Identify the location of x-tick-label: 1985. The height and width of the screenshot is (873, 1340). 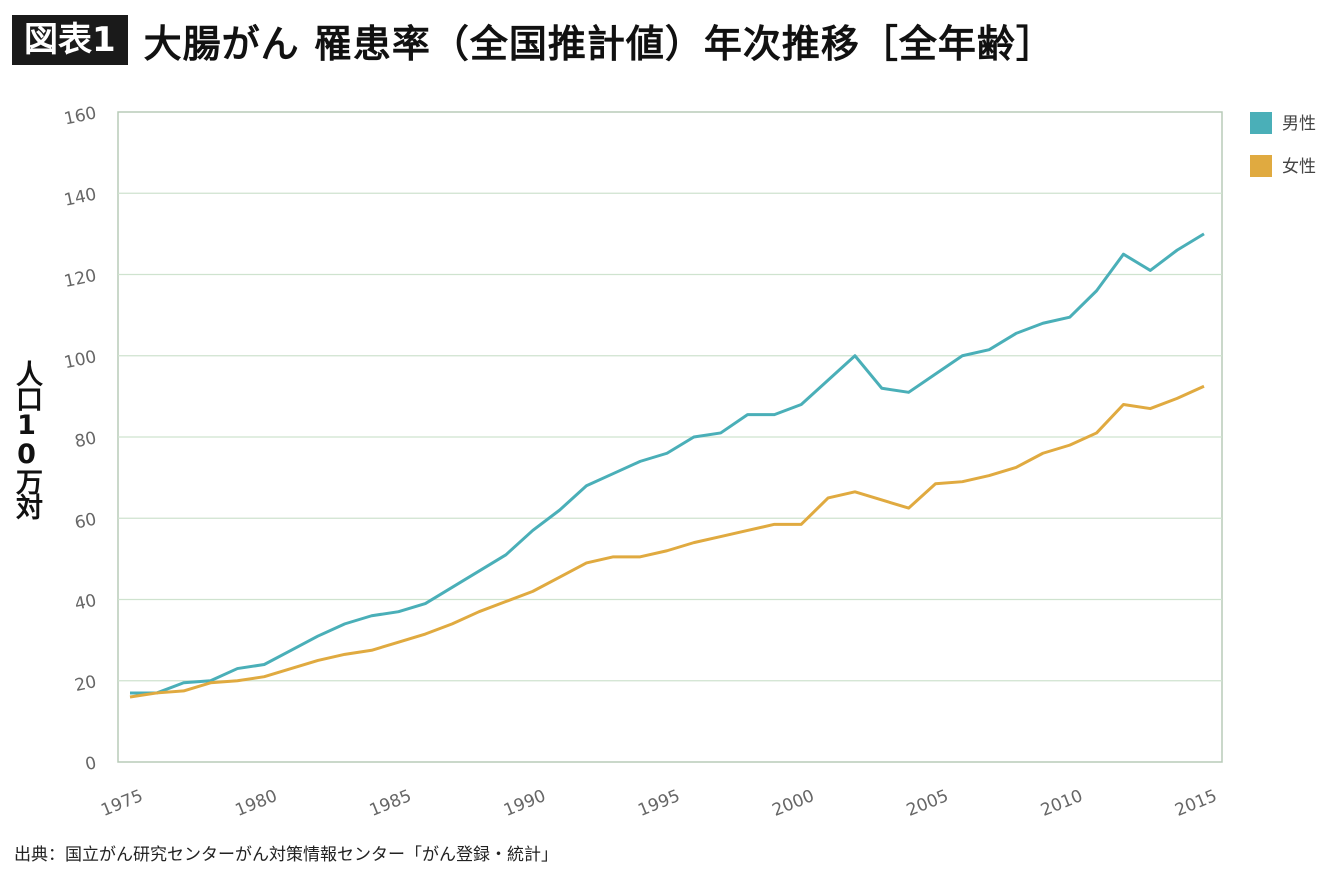
(391, 803).